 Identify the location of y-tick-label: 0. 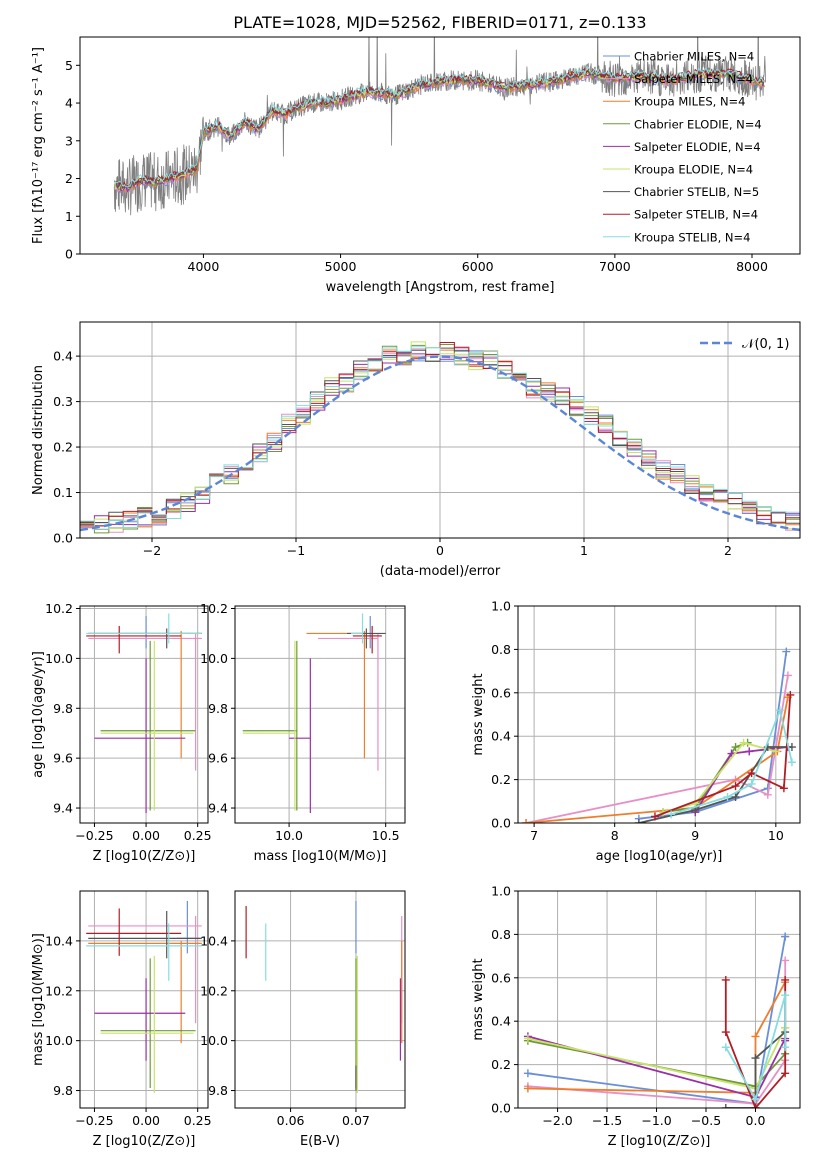
(69, 254).